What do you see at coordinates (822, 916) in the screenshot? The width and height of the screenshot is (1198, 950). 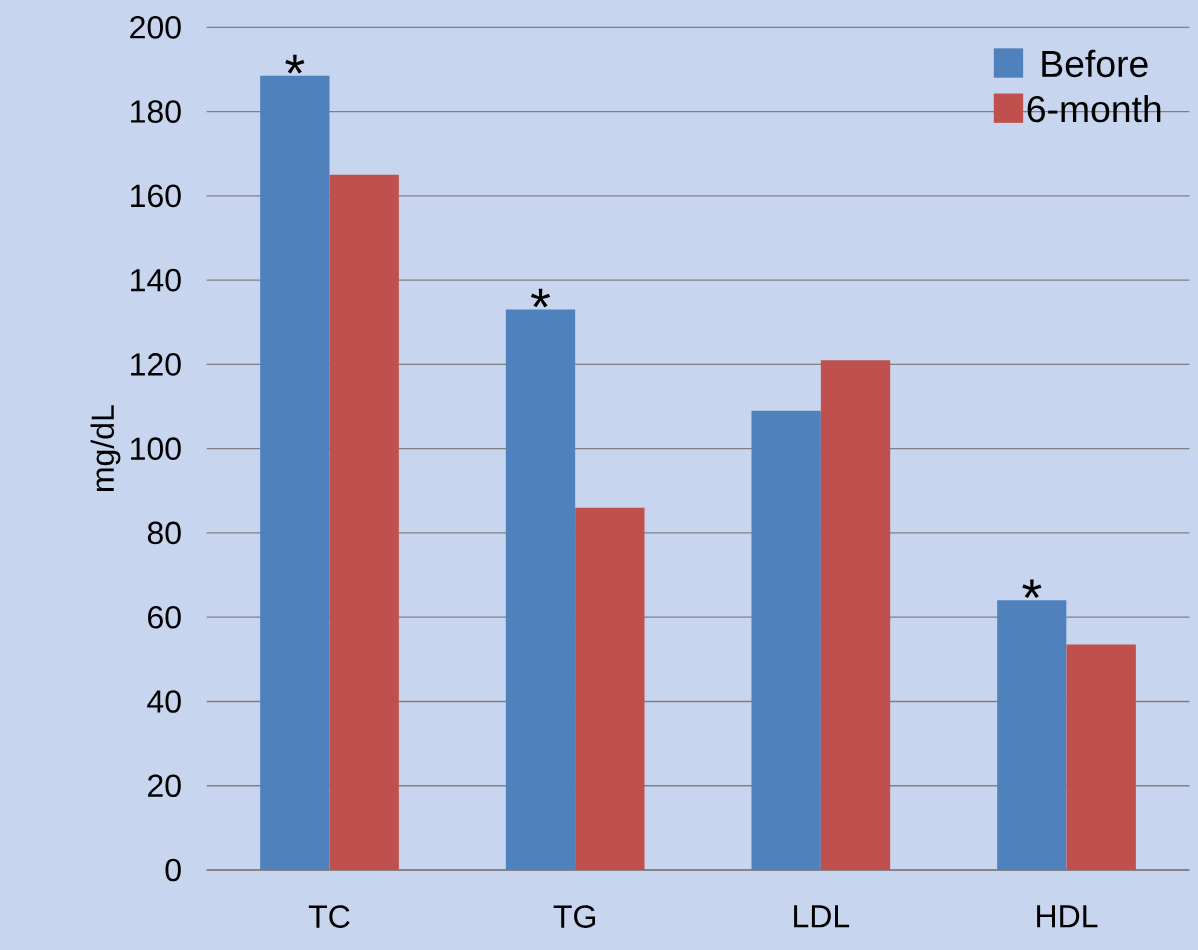 I see `x-tick-label: LDL` at bounding box center [822, 916].